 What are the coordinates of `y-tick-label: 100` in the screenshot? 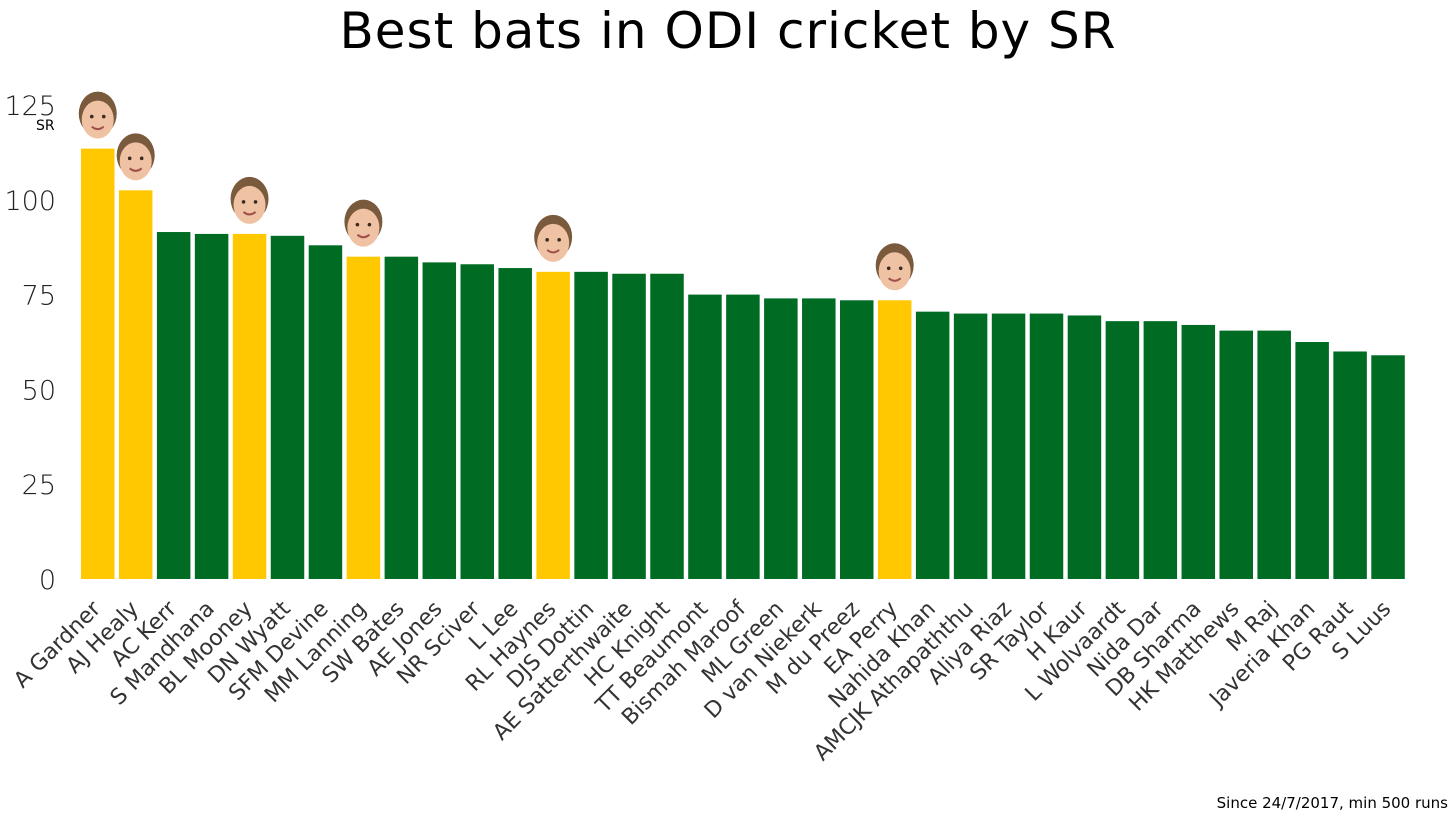 It's located at (30, 201).